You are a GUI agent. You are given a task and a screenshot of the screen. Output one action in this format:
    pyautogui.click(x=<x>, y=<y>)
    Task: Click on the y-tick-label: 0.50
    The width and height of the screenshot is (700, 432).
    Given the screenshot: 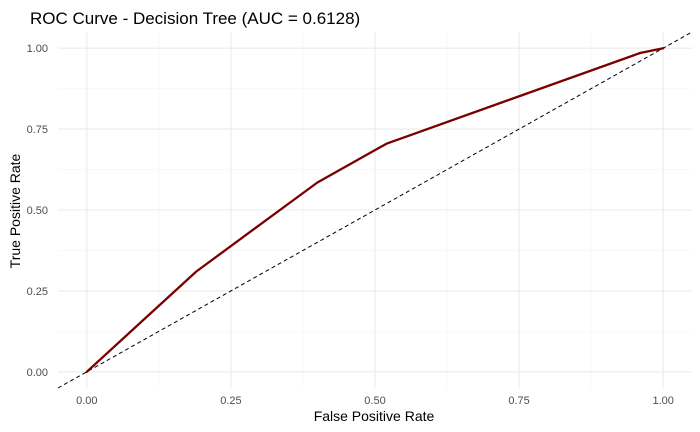 What is the action you would take?
    pyautogui.click(x=37, y=211)
    